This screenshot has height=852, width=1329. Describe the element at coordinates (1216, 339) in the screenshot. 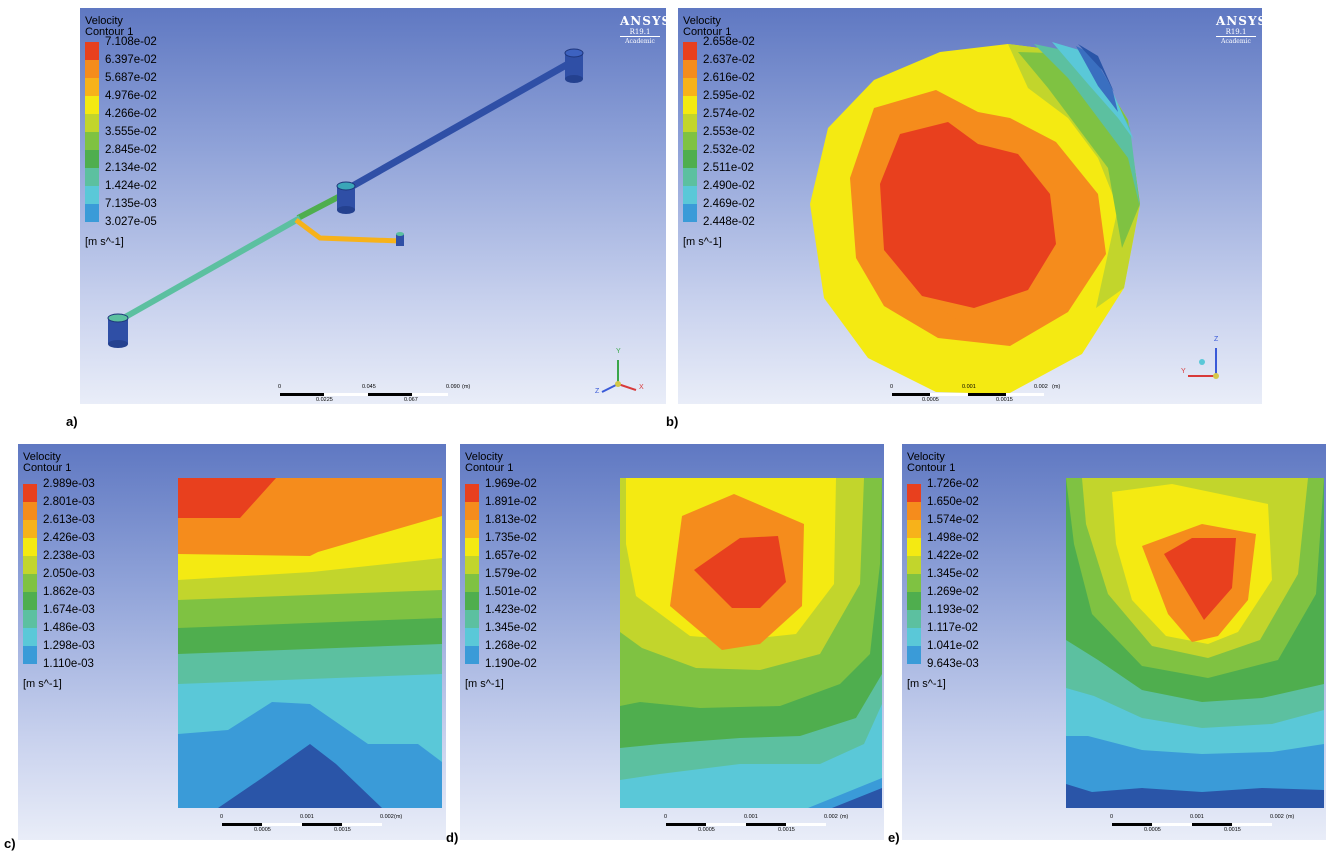

I see `axis-z-label: Z` at that location.